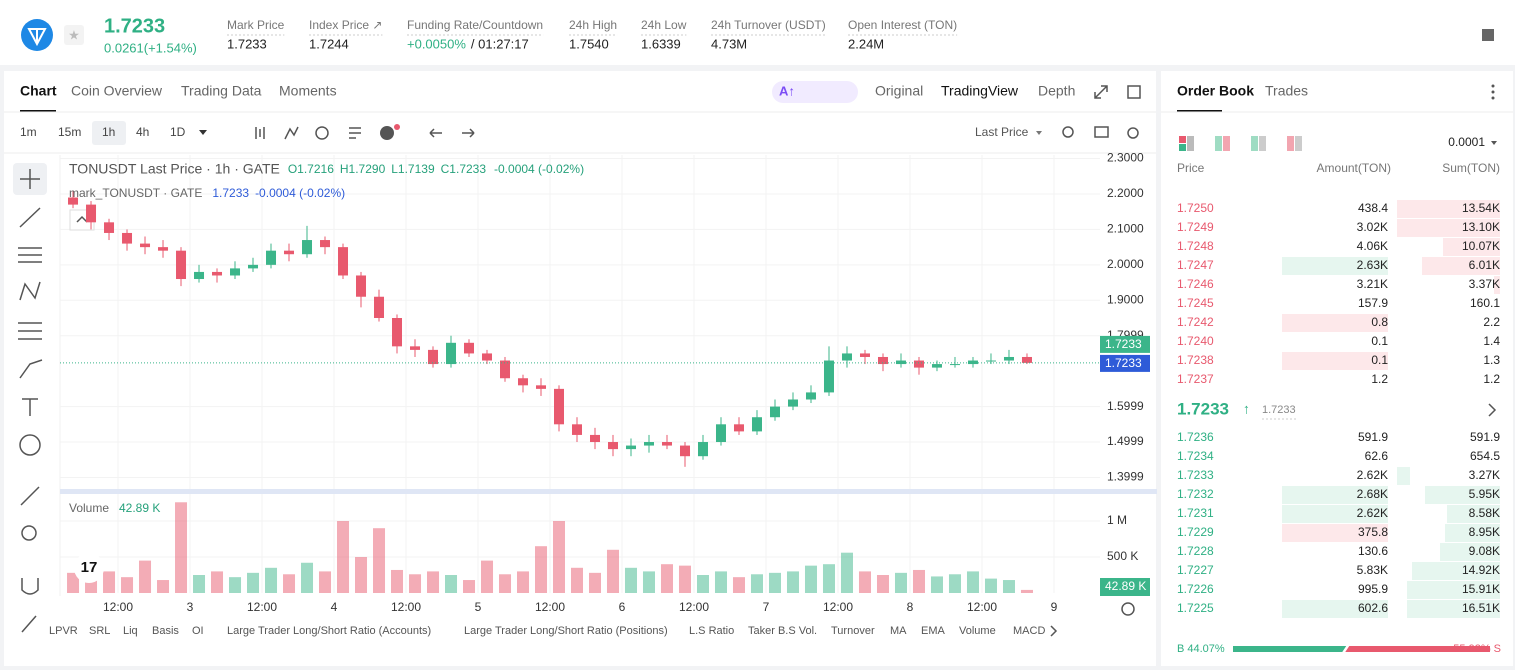 The width and height of the screenshot is (1515, 670). I want to click on interval: 1h, so click(108, 132).